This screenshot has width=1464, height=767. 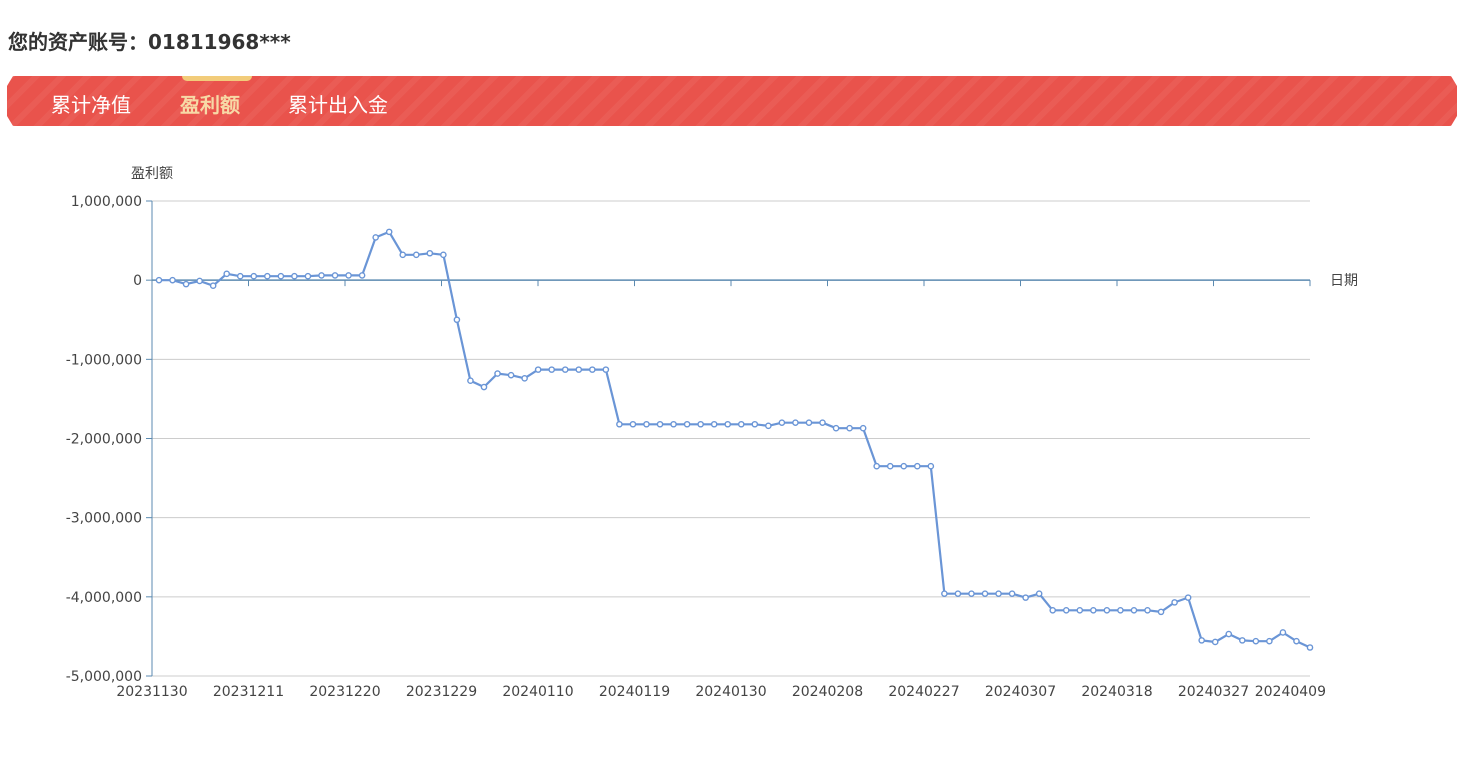 I want to click on x-tick-label: 20240119, so click(x=634, y=692).